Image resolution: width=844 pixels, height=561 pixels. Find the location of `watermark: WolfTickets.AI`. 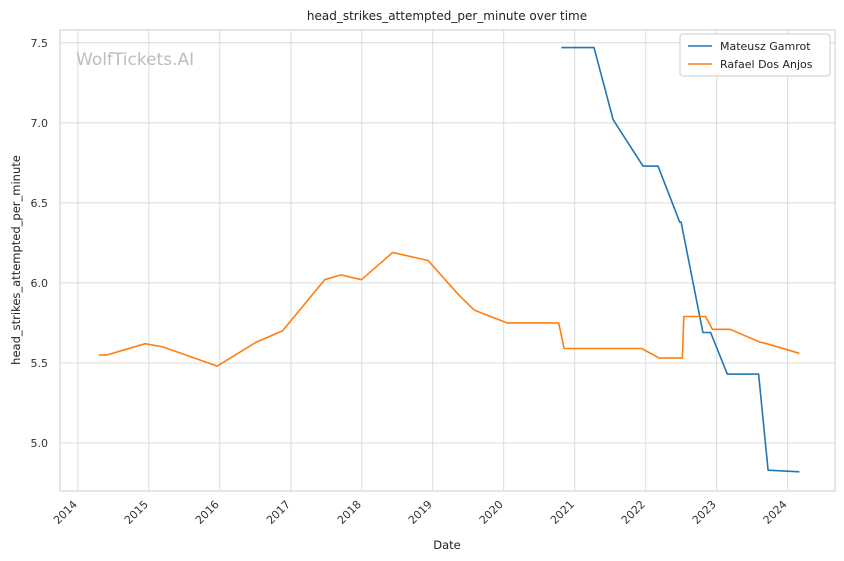

watermark: WolfTickets.AI is located at coordinates (135, 60).